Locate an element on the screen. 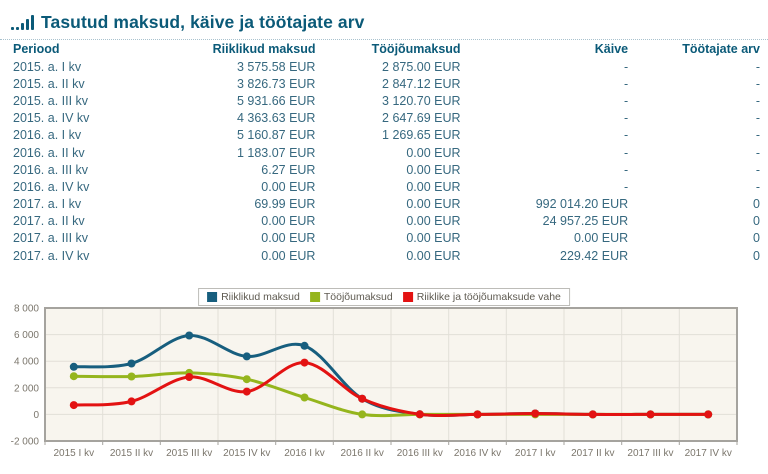  table-cell: 992 014.20 EUR is located at coordinates (582, 204).